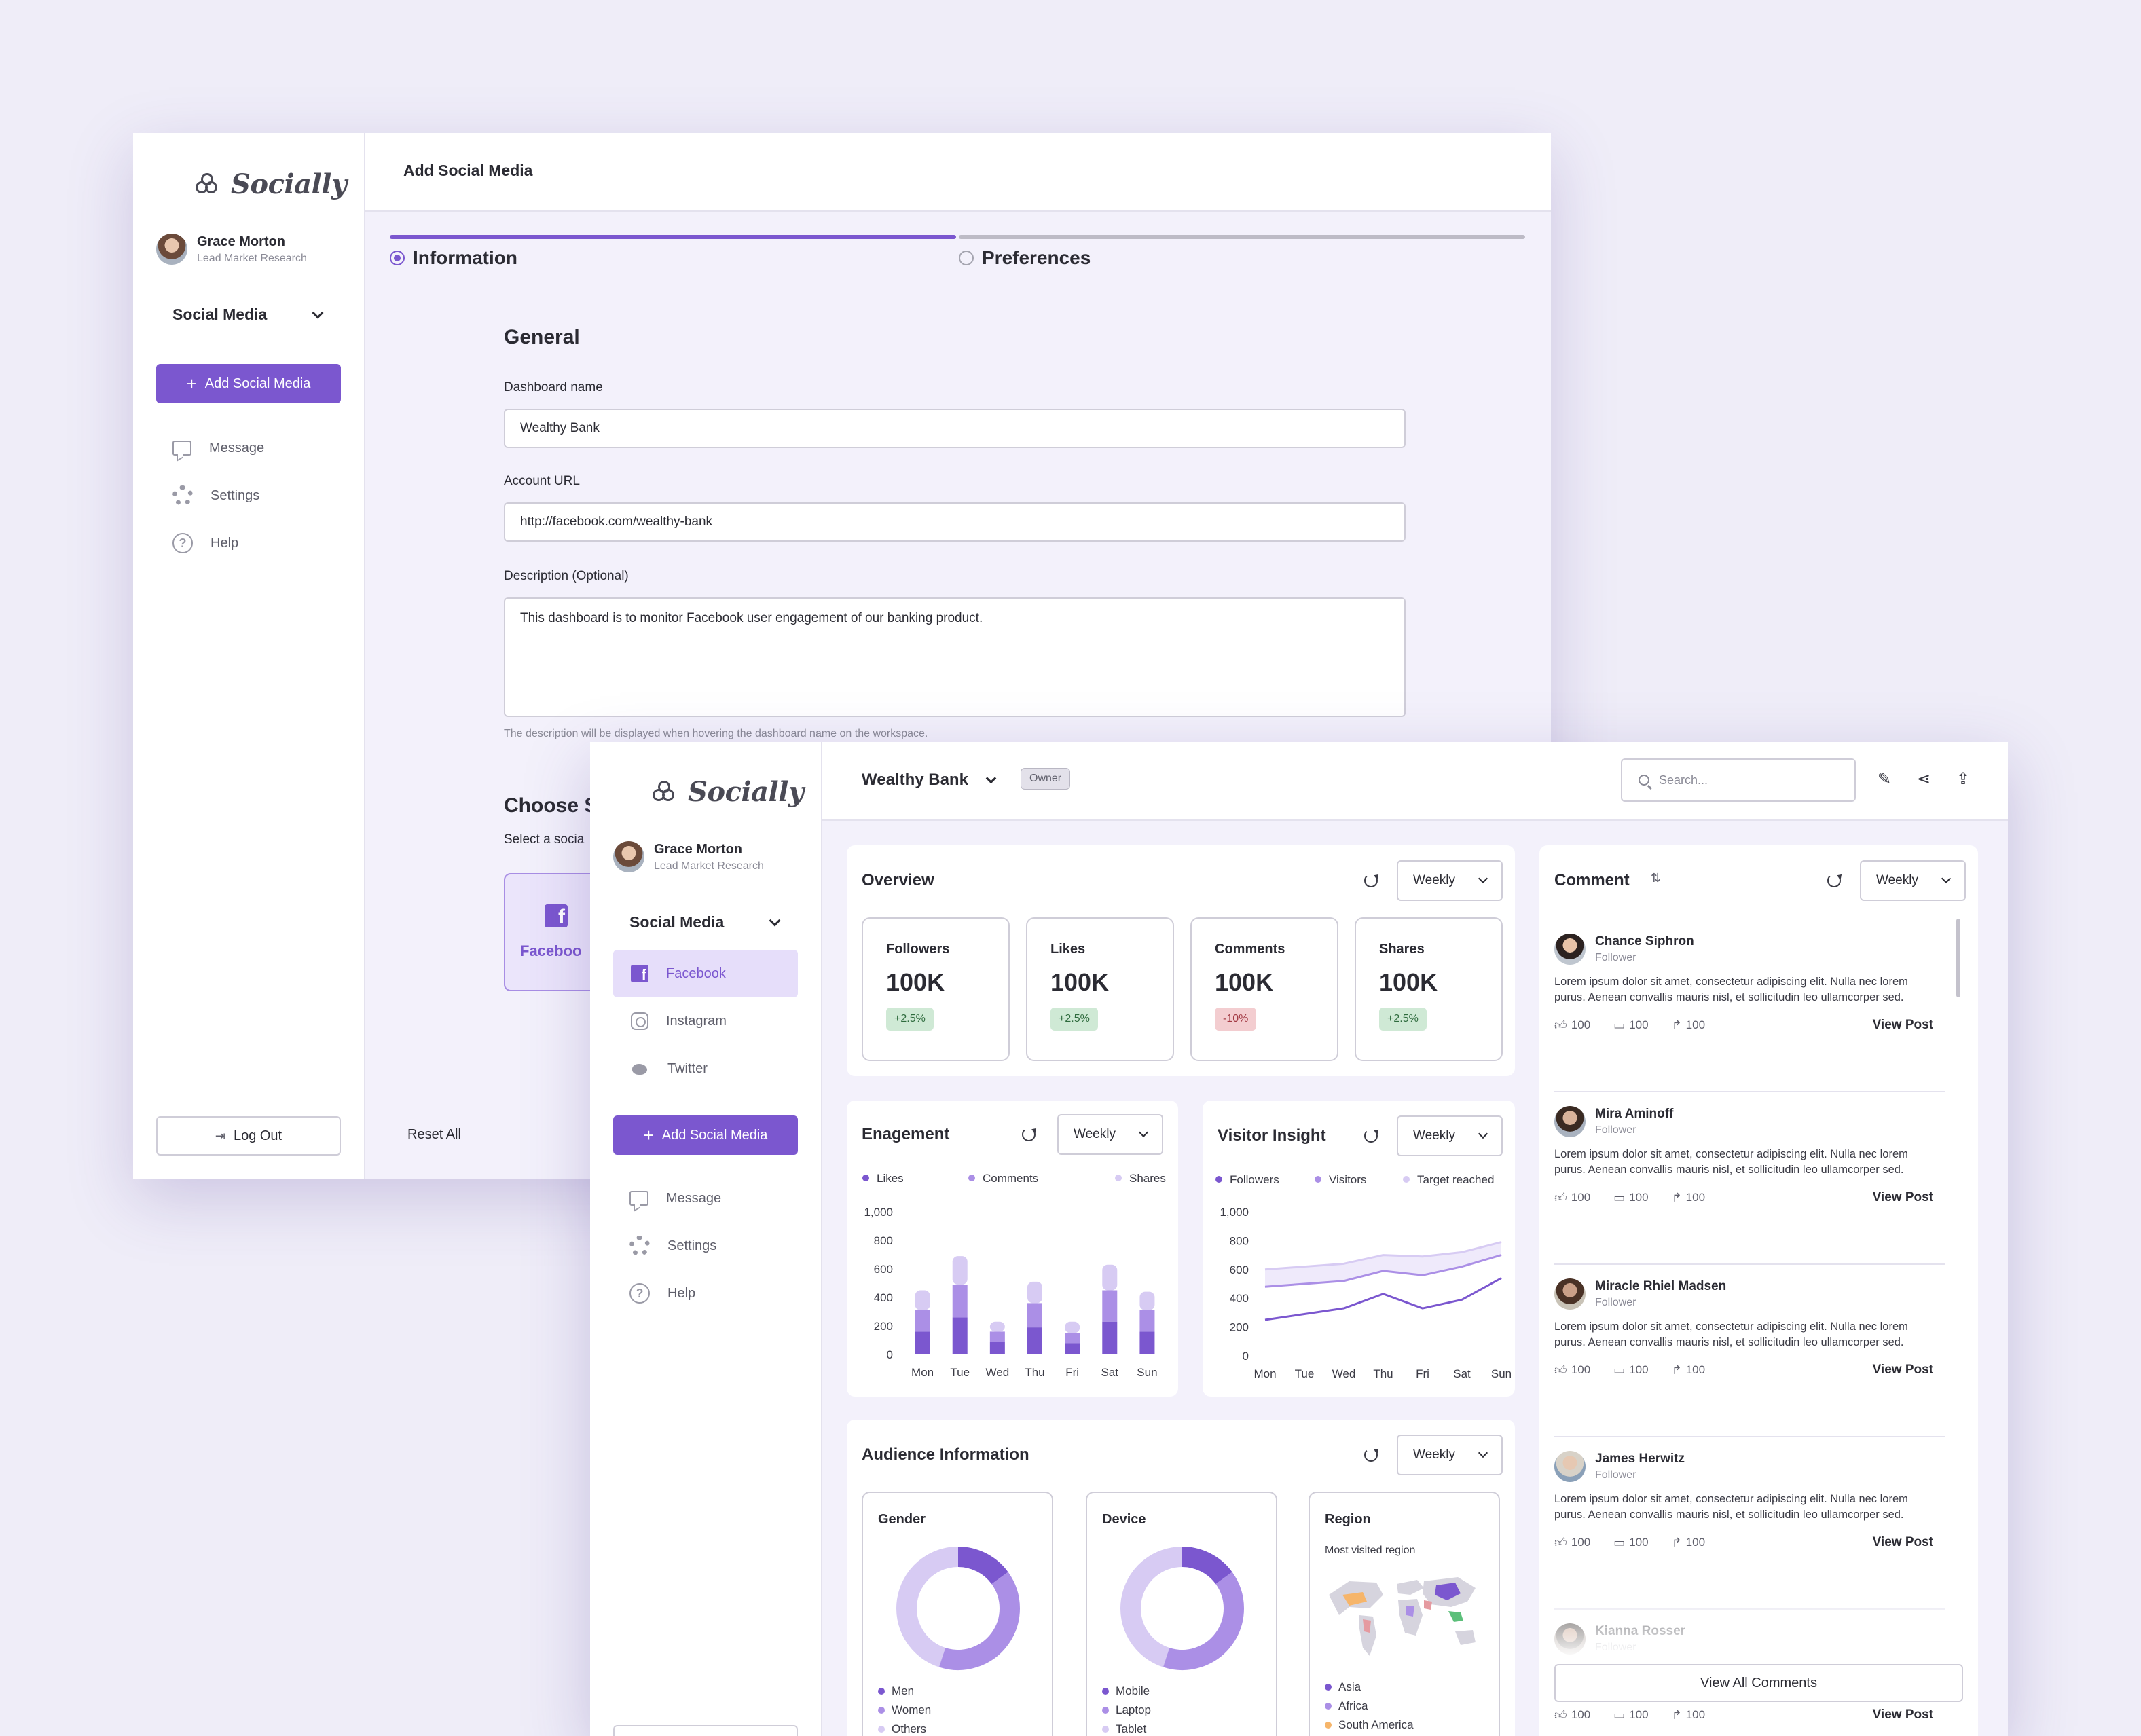  I want to click on commenter-name: James Herwitz, so click(1640, 1459).